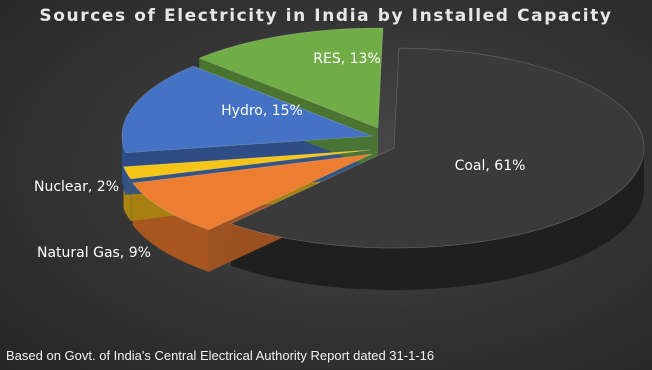 The image size is (652, 370). What do you see at coordinates (247, 164) in the screenshot?
I see `slice-nuclear` at bounding box center [247, 164].